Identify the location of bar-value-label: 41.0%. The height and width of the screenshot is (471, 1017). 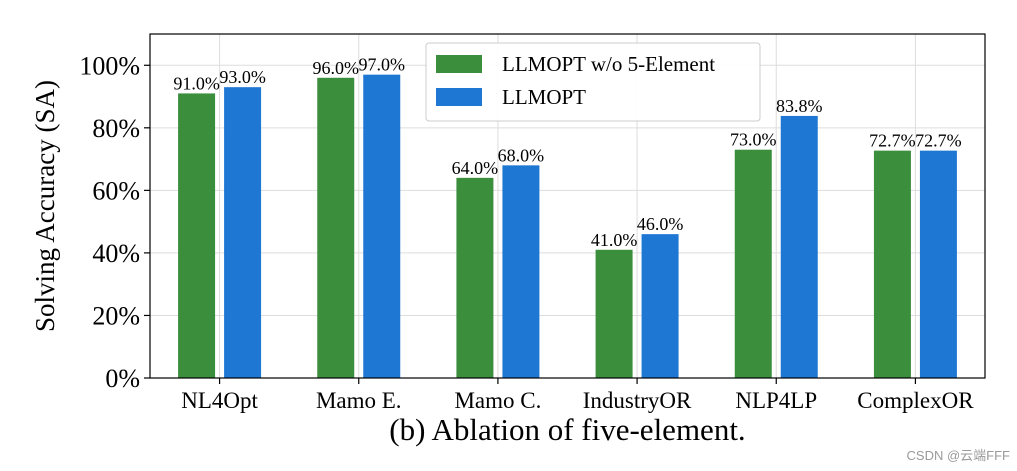
(614, 240).